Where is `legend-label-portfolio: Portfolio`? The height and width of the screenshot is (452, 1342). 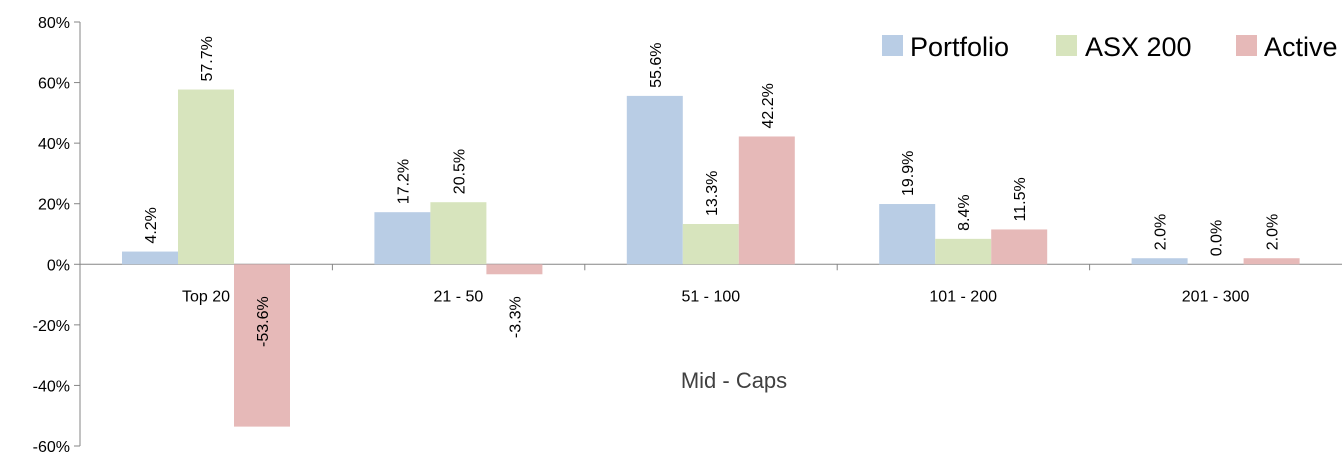
legend-label-portfolio: Portfolio is located at coordinates (959, 47).